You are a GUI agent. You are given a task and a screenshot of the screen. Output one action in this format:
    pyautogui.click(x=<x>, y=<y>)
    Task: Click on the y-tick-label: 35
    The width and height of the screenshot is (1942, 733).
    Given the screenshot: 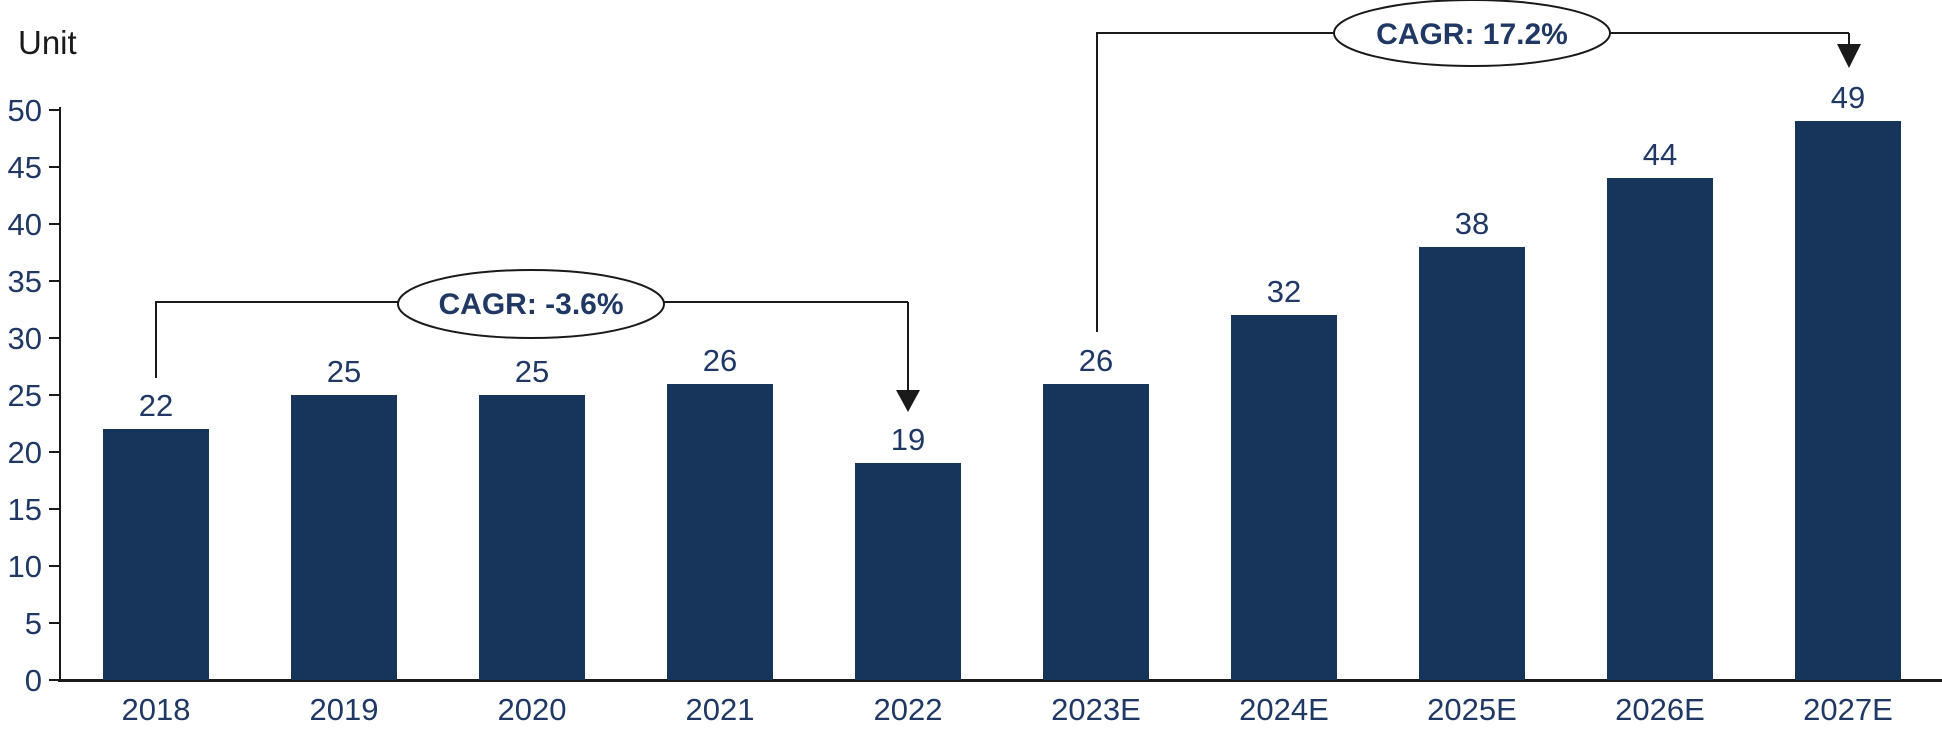 What is the action you would take?
    pyautogui.click(x=24, y=281)
    